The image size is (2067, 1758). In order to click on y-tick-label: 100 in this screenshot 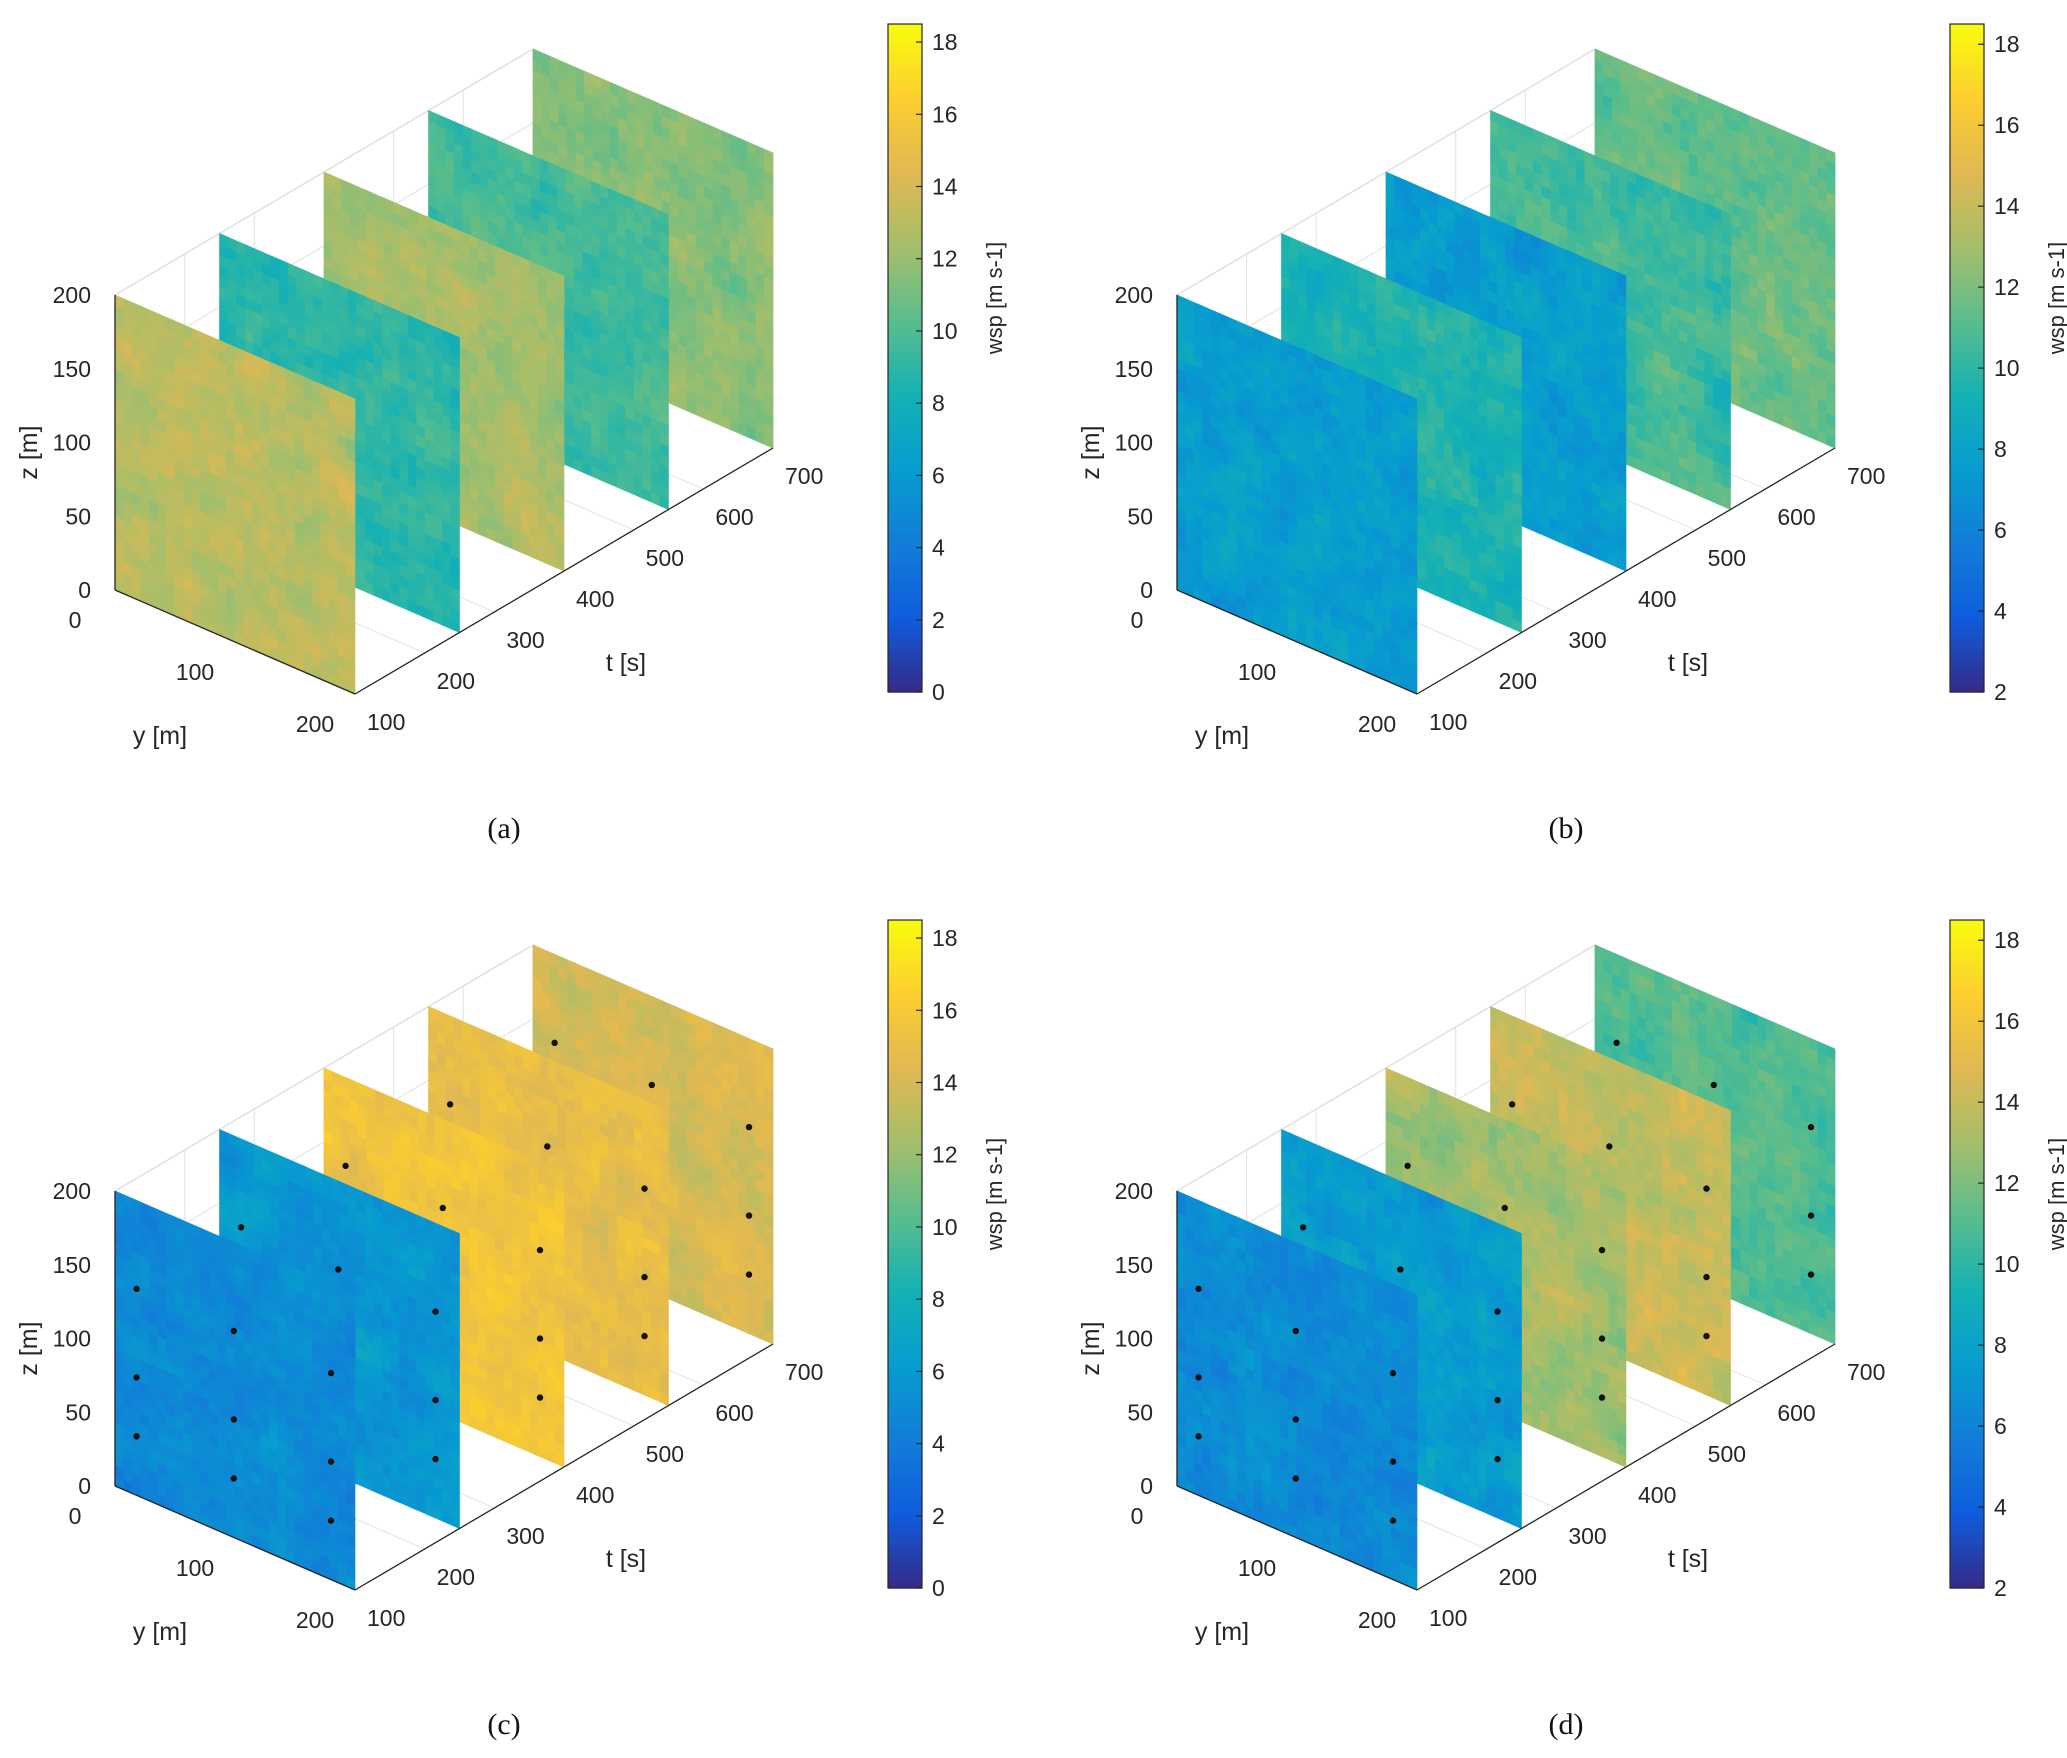, I will do `click(195, 672)`.